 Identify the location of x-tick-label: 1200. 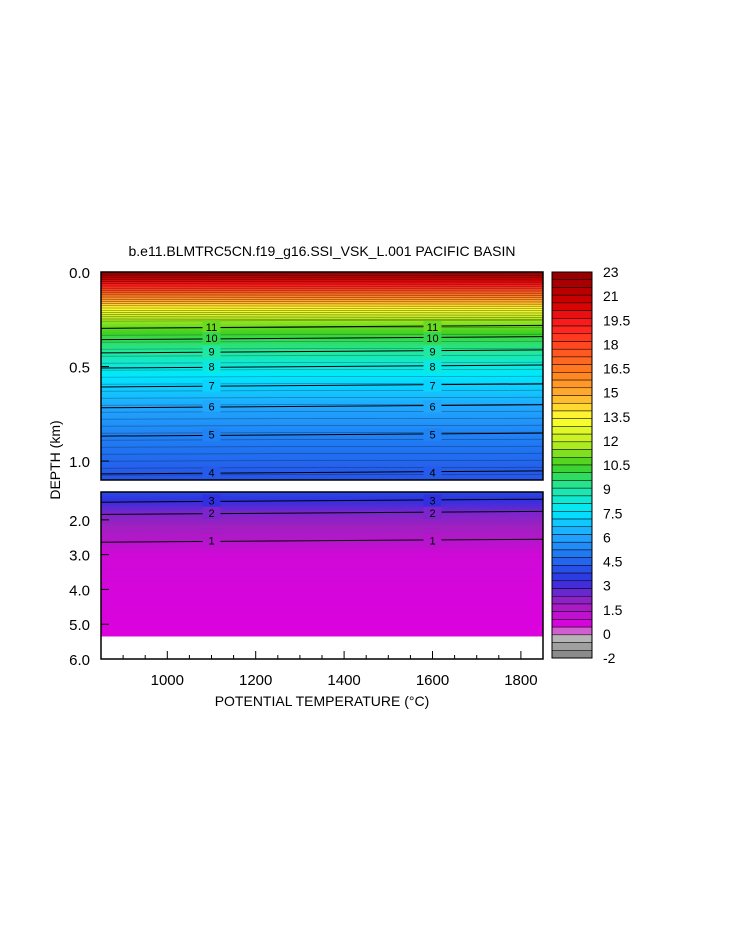
(255, 680).